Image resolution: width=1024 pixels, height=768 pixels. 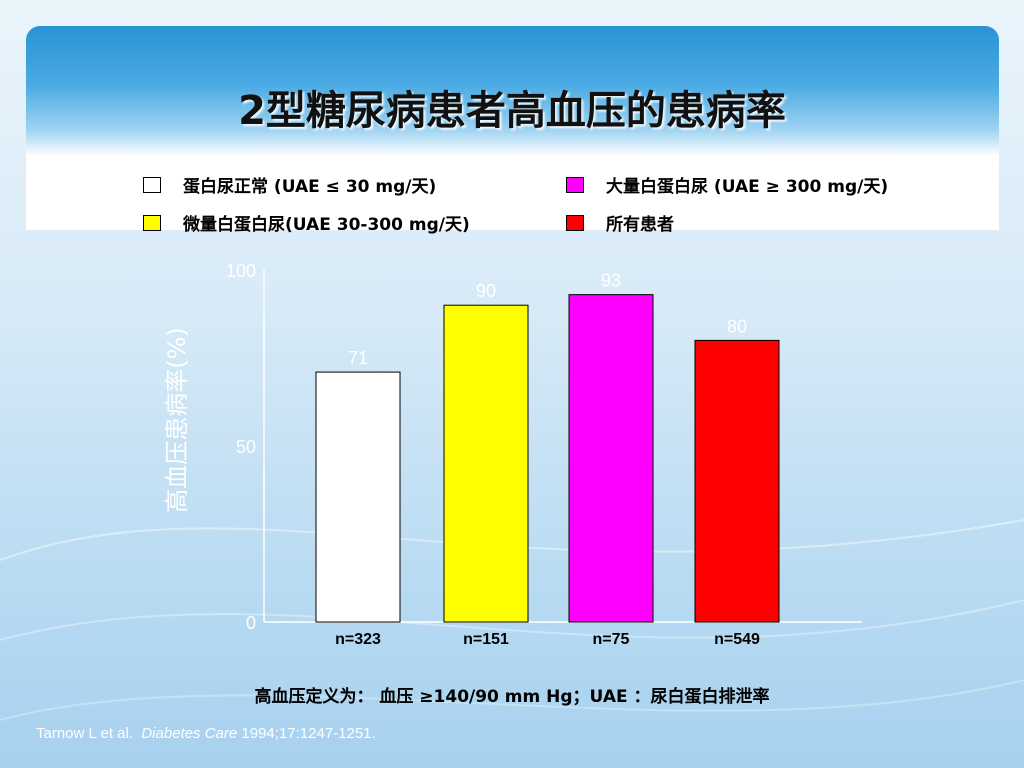 What do you see at coordinates (737, 639) in the screenshot?
I see `x-tick-label: n=549` at bounding box center [737, 639].